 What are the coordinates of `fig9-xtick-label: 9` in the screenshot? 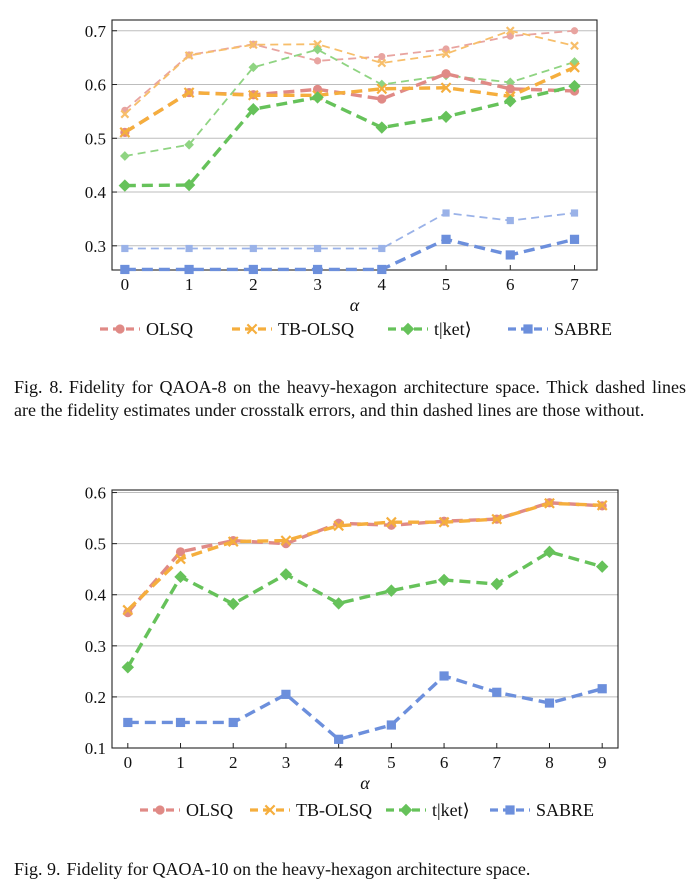 It's located at (602, 762).